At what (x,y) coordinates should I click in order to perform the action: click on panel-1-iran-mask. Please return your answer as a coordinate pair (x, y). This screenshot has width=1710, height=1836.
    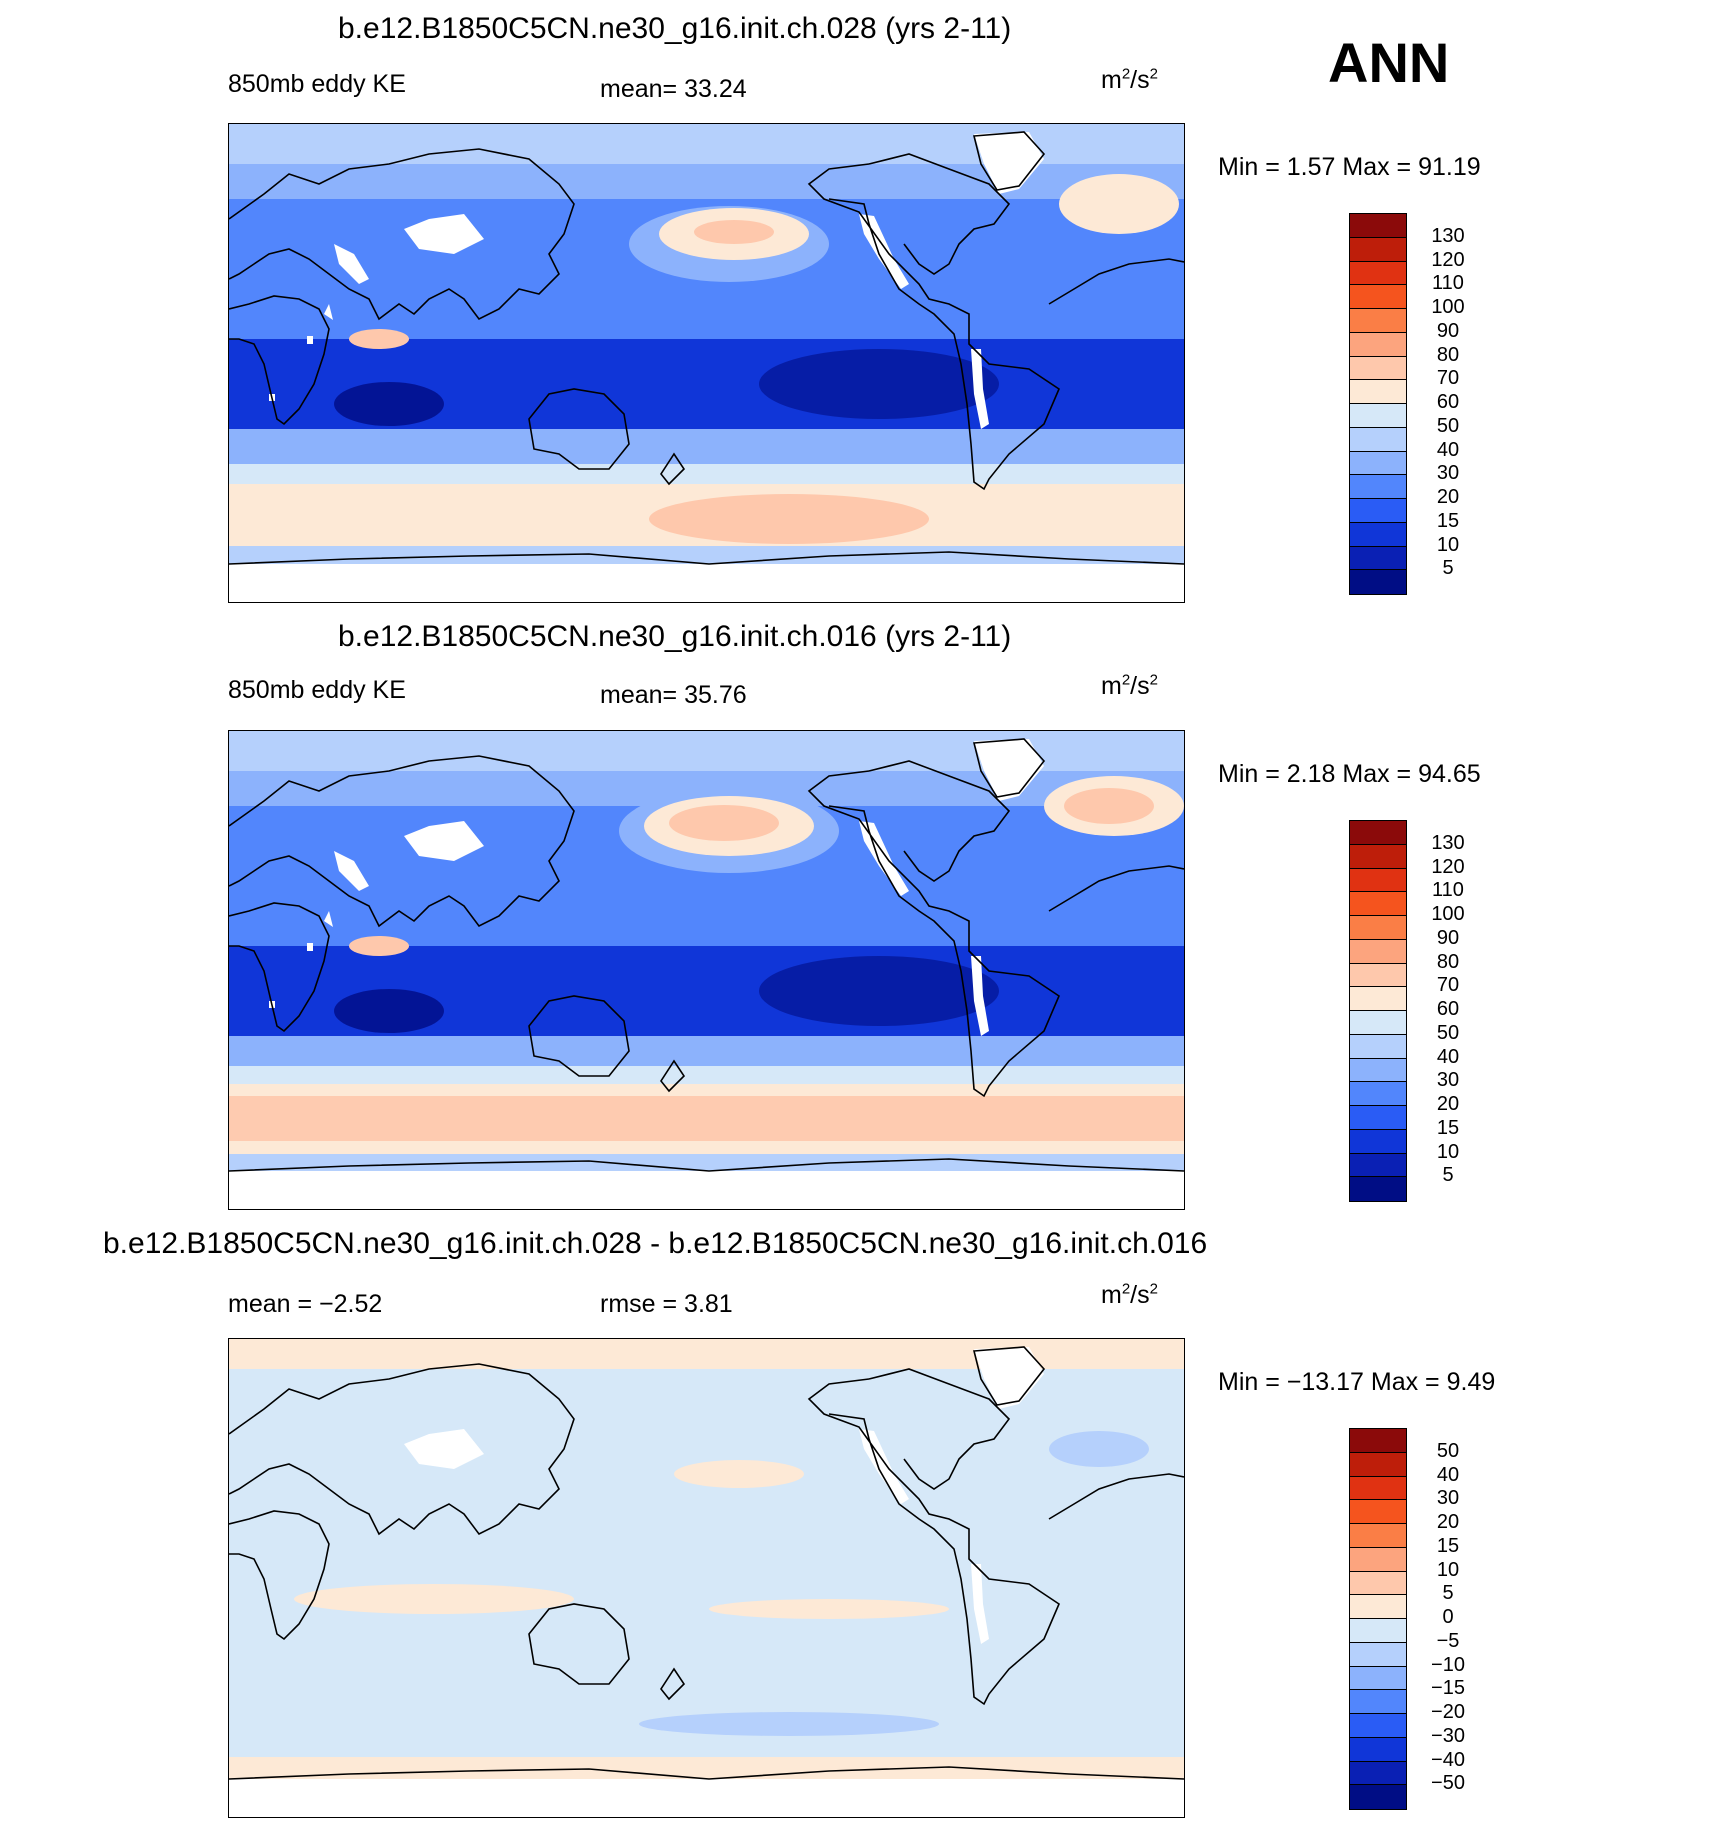
    Looking at the image, I should click on (351, 264).